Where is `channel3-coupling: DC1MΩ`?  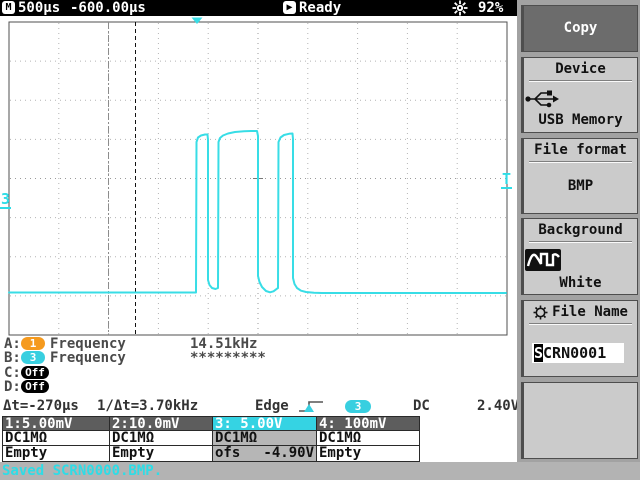
channel3-coupling: DC1MΩ is located at coordinates (265, 438).